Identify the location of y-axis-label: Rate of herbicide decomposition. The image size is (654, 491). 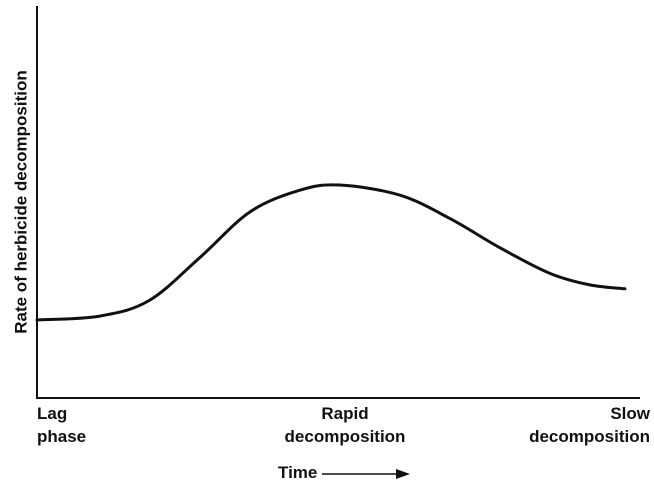
(20, 202).